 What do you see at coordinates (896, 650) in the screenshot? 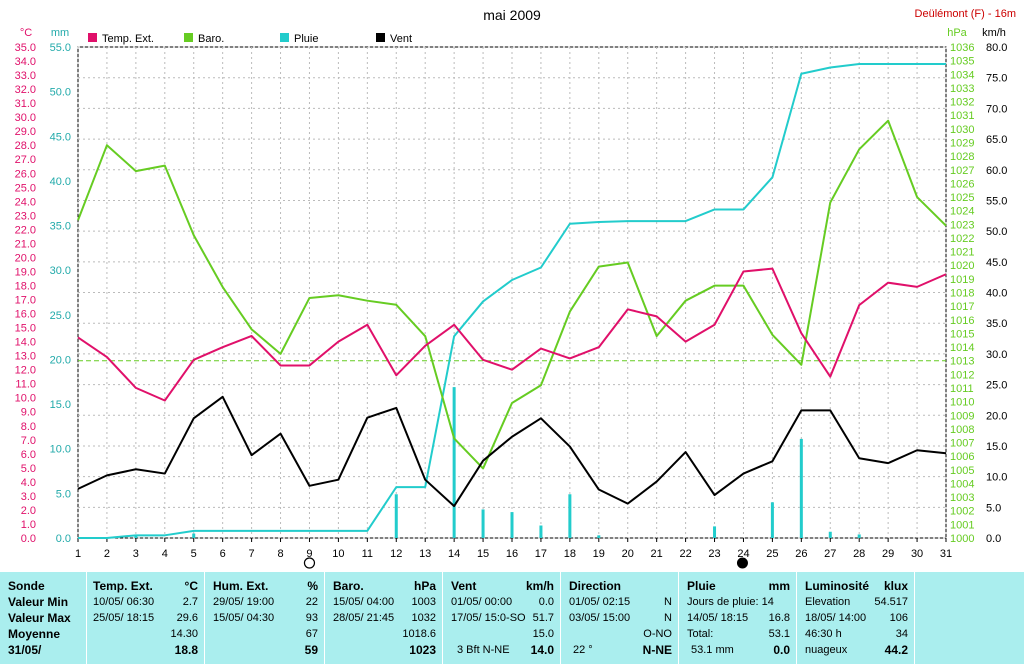
I see `lum-current-value: 44.2` at bounding box center [896, 650].